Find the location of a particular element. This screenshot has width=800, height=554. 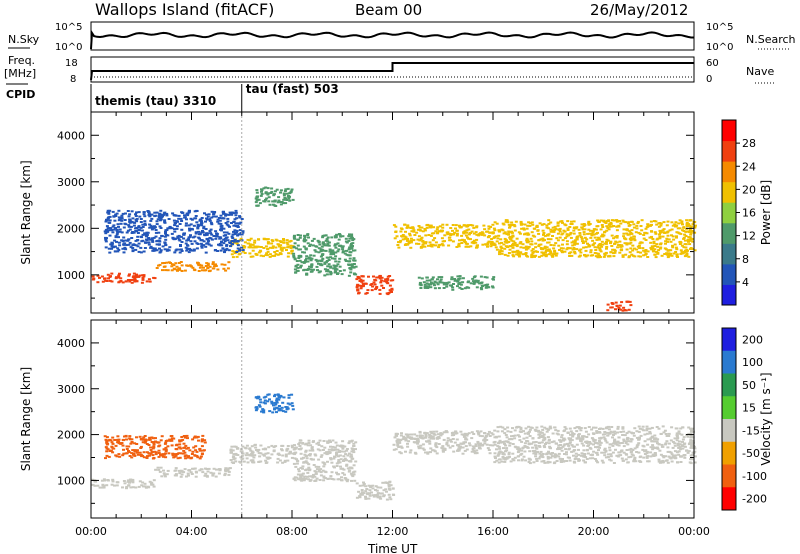

mode-label: tau (fast) 503 is located at coordinates (292, 89).